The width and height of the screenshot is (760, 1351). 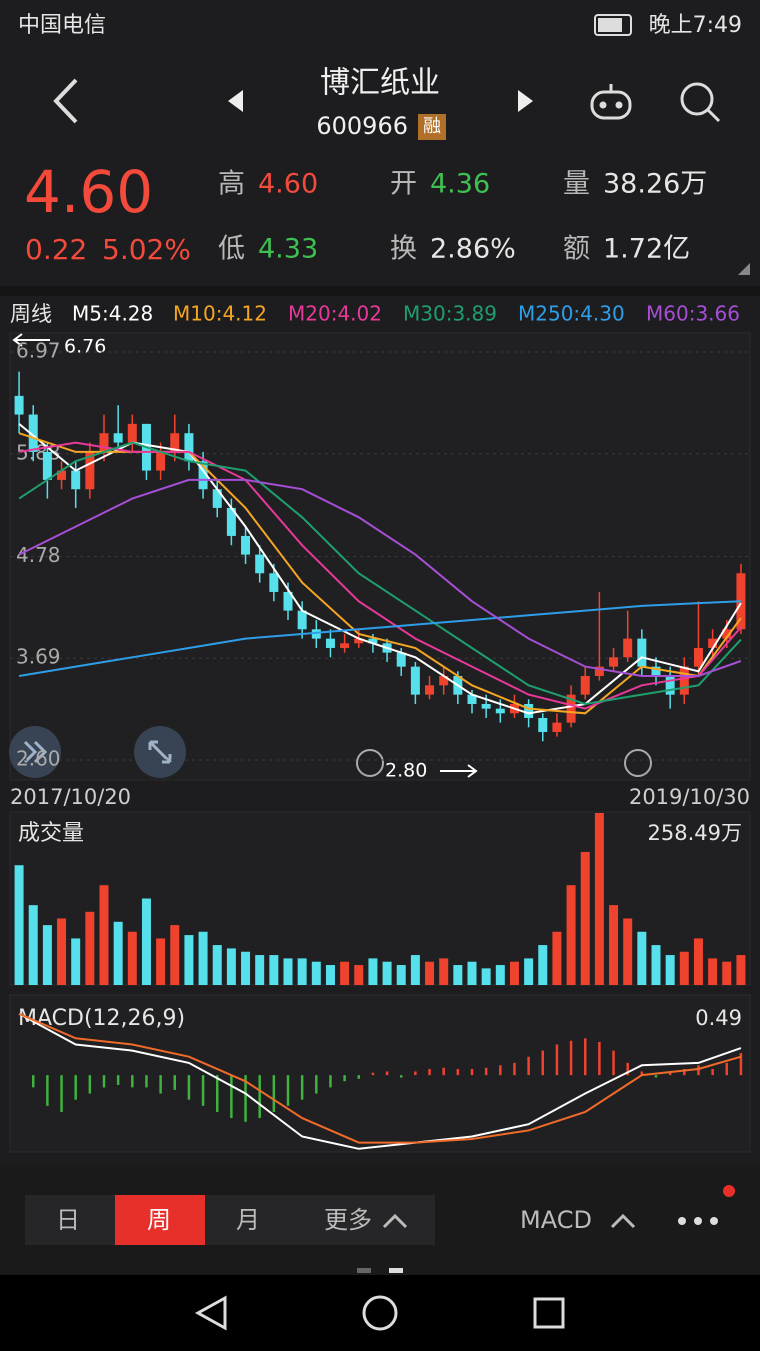 What do you see at coordinates (571, 314) in the screenshot?
I see `legend-entry: M250:4.30` at bounding box center [571, 314].